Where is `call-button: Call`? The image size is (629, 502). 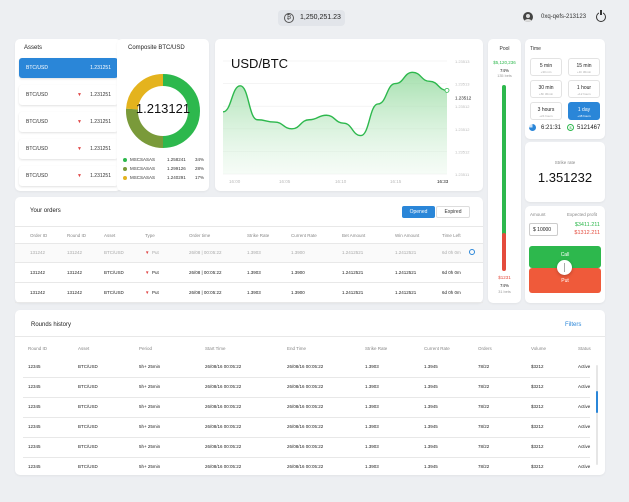
call-button: Call is located at coordinates (565, 257).